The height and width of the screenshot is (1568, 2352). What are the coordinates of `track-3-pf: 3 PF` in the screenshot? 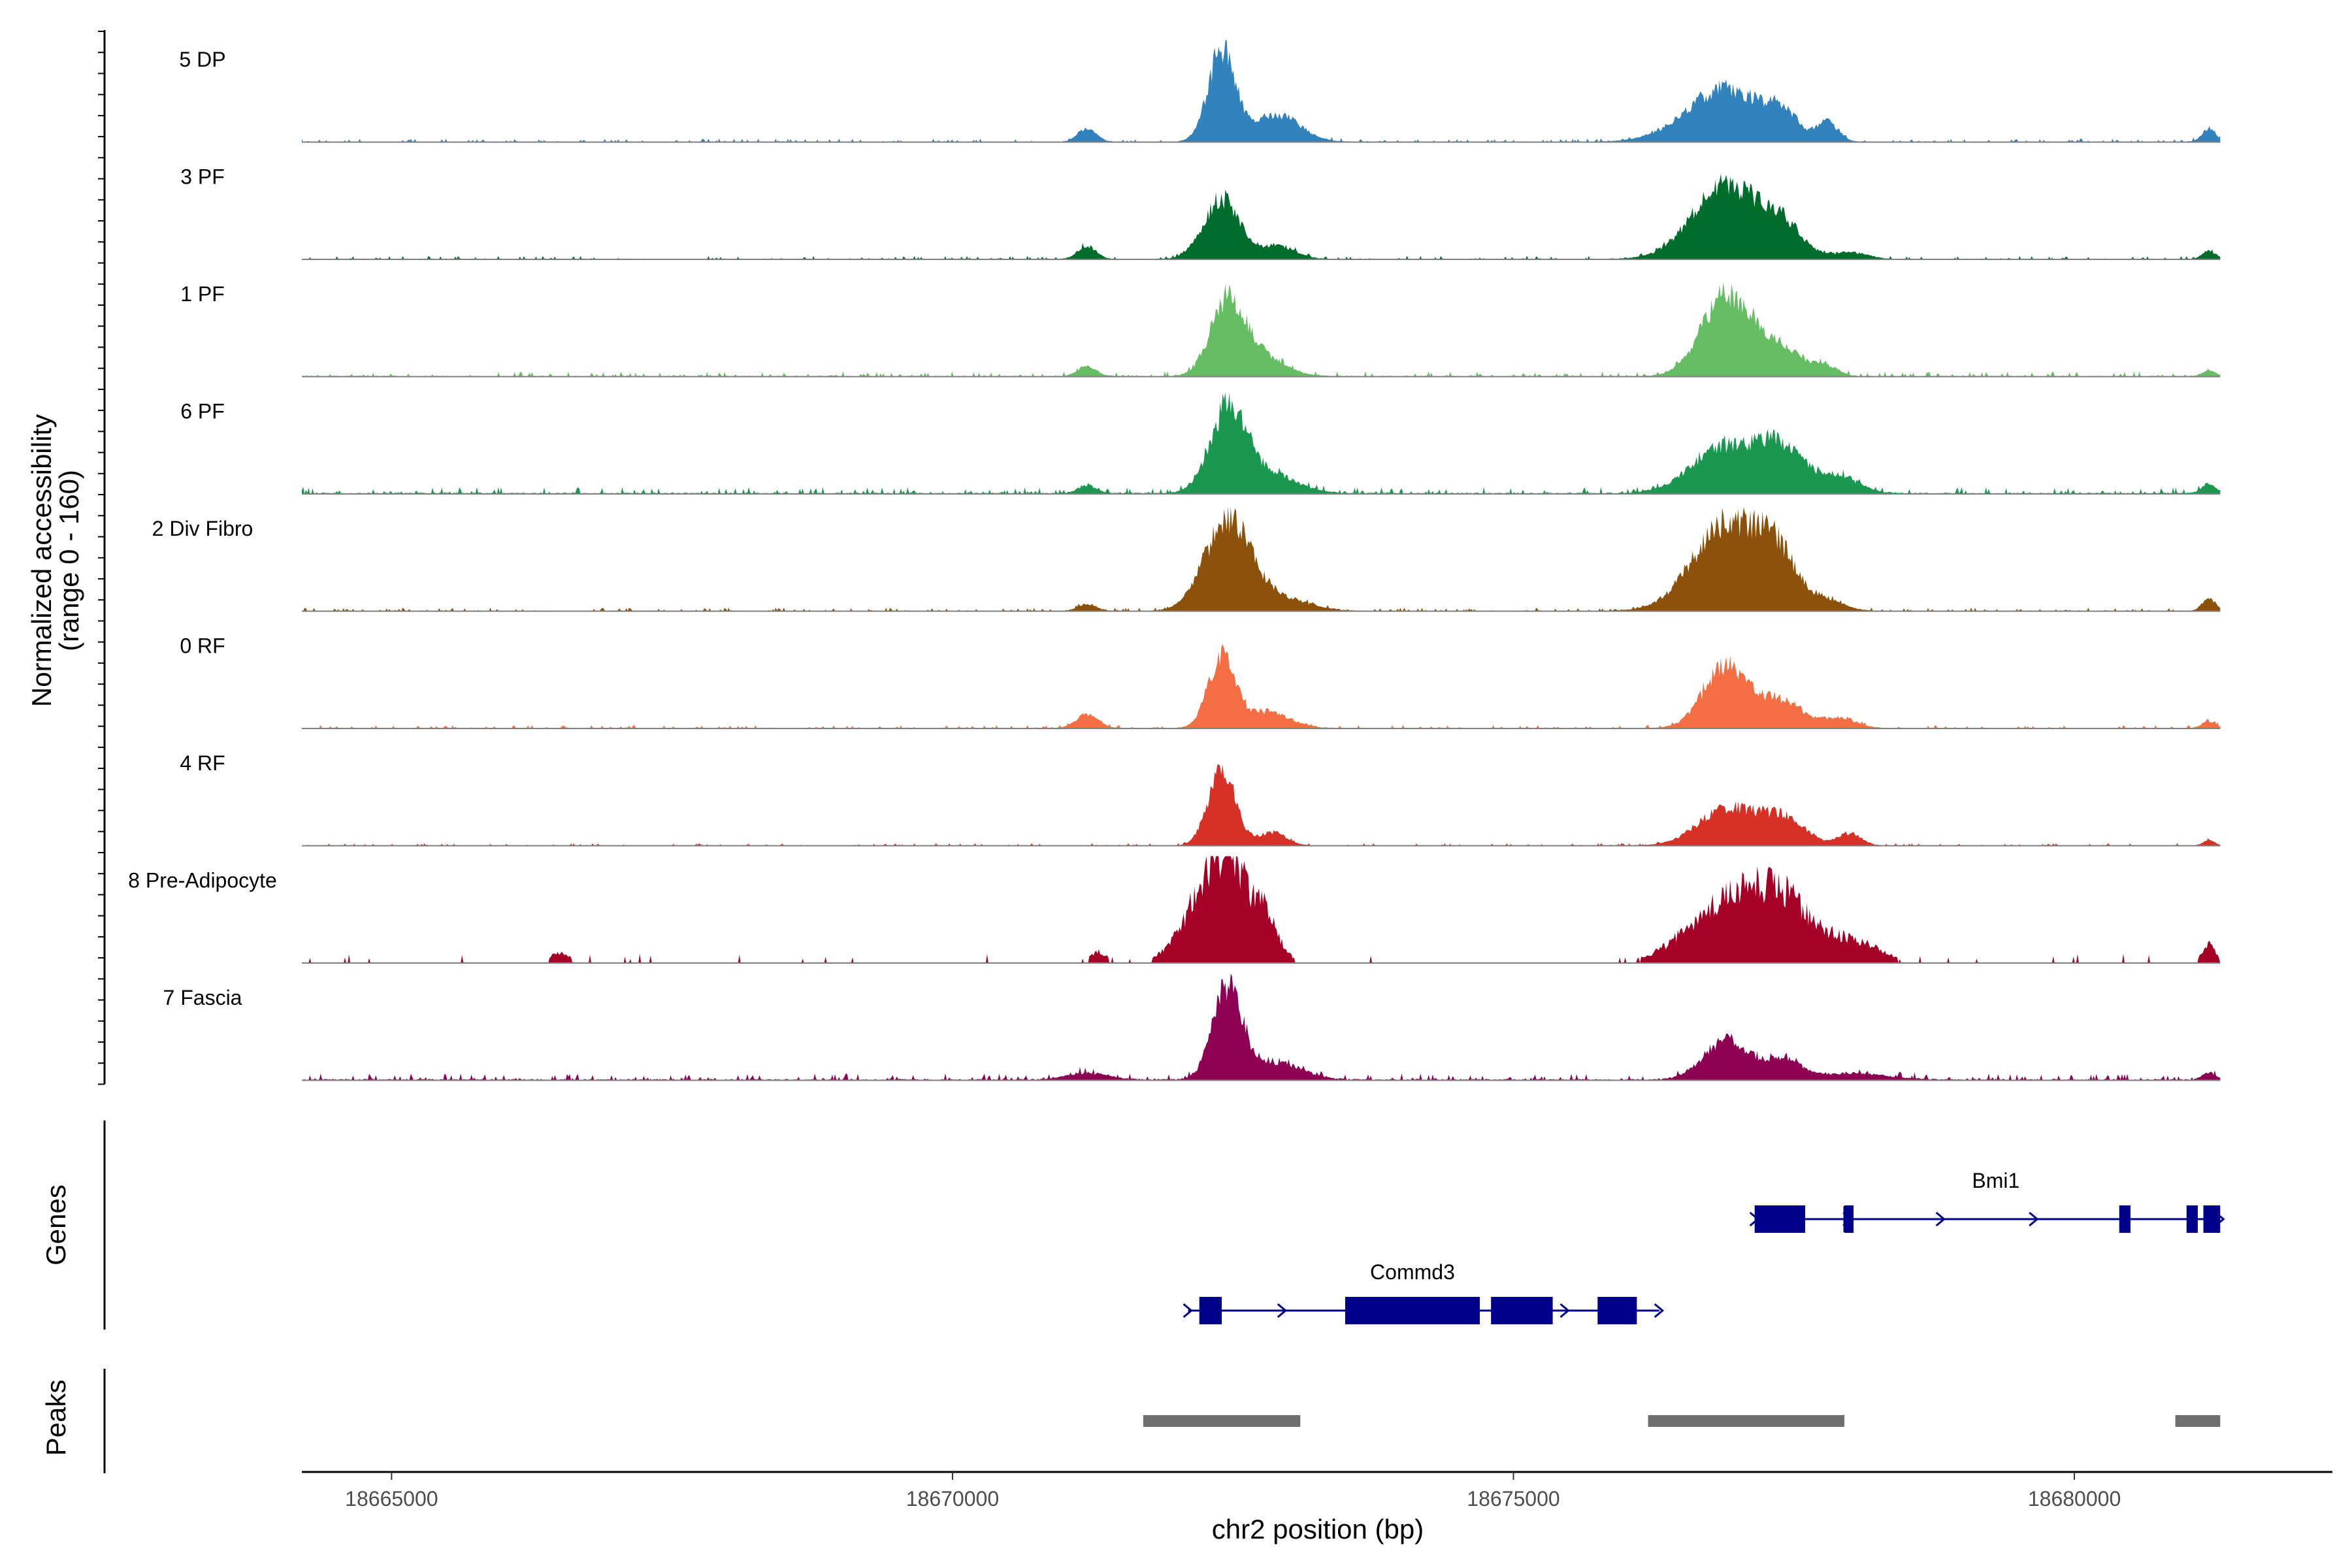 It's located at (1200, 212).